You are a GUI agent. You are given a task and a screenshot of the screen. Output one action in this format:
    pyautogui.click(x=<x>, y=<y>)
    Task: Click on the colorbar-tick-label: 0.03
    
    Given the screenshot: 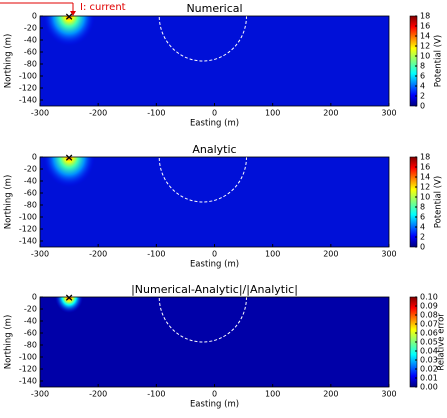 What is the action you would take?
    pyautogui.click(x=429, y=360)
    